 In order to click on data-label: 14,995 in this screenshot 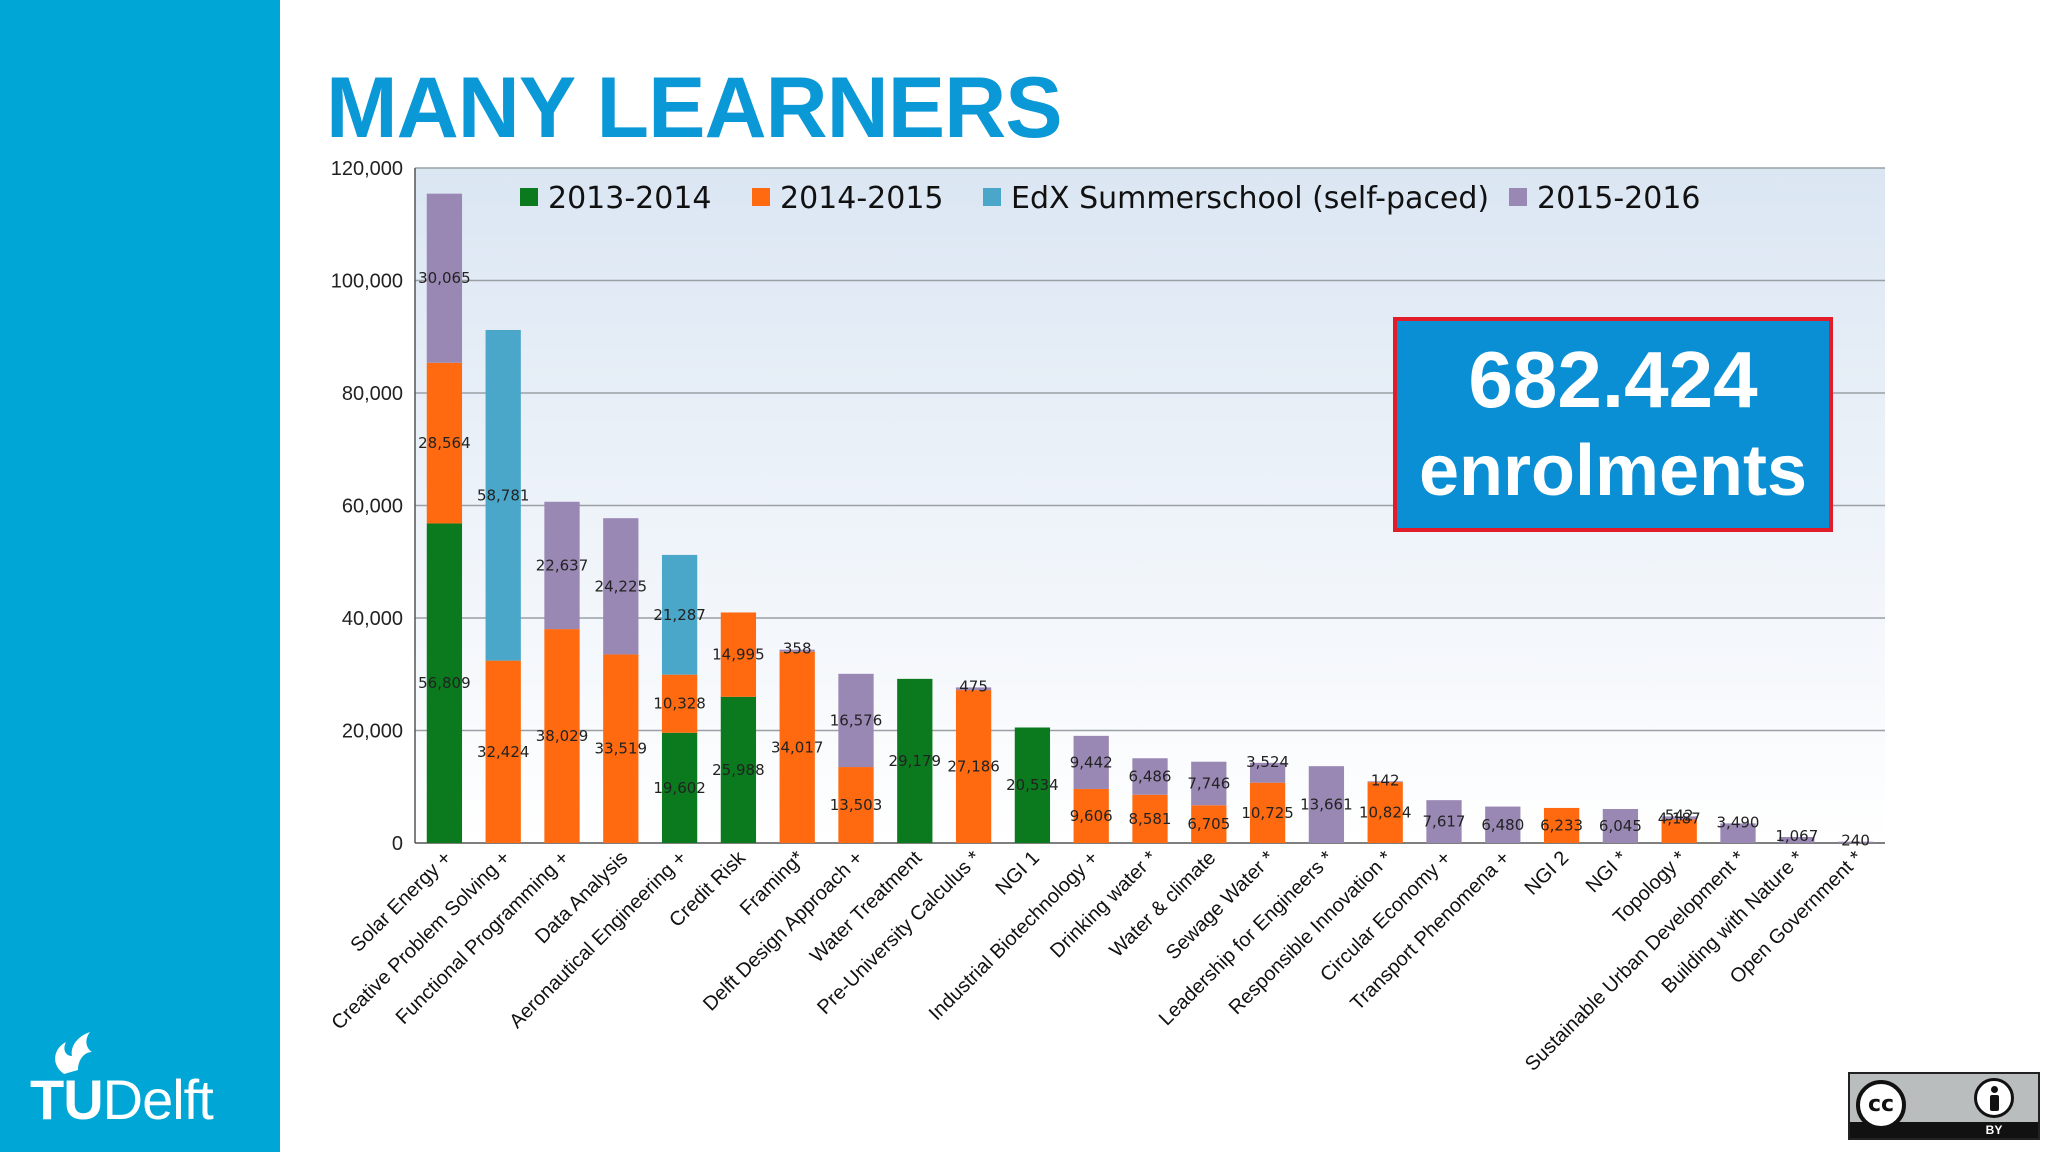, I will do `click(738, 655)`.